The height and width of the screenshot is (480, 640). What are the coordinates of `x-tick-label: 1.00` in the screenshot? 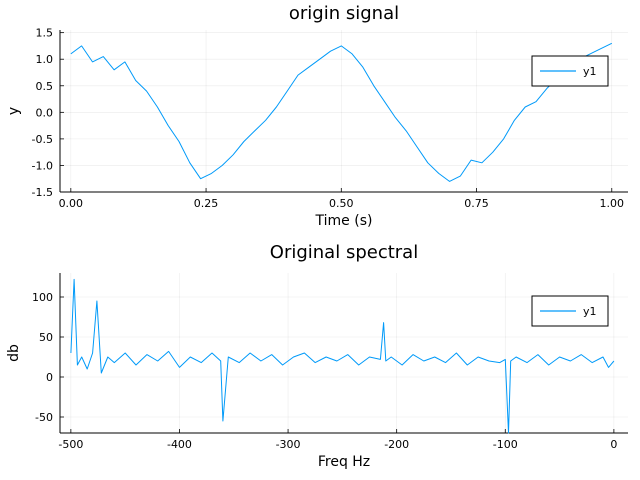 It's located at (612, 203).